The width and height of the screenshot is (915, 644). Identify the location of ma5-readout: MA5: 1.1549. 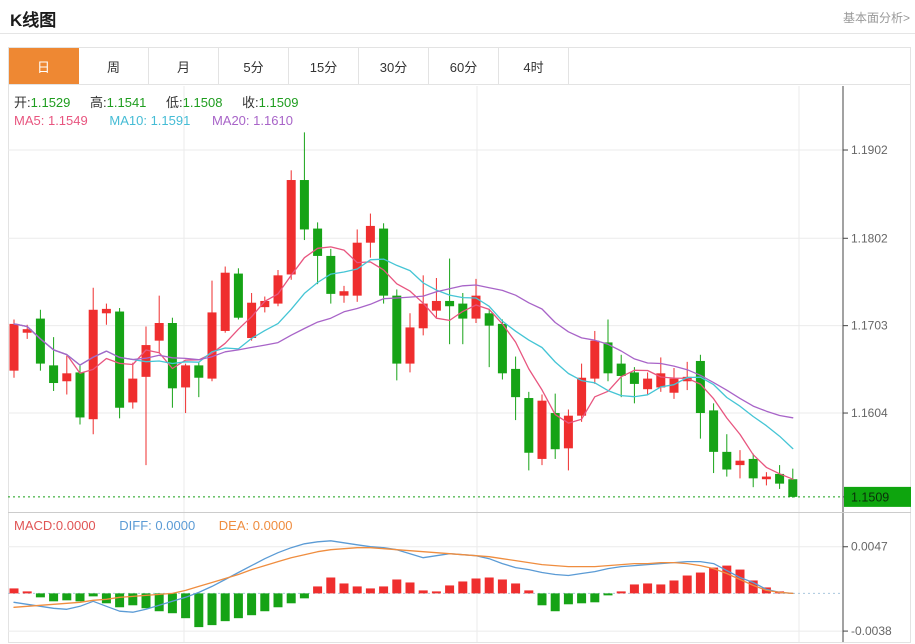
(51, 120).